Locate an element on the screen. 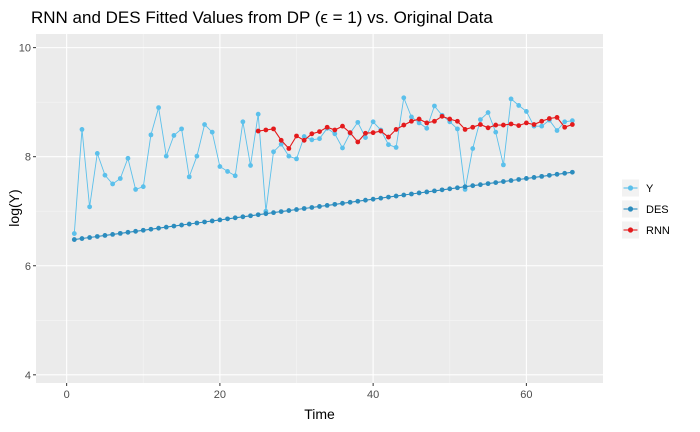 Image resolution: width=700 pixels, height=432 pixels. series-rnn is located at coordinates (415, 132).